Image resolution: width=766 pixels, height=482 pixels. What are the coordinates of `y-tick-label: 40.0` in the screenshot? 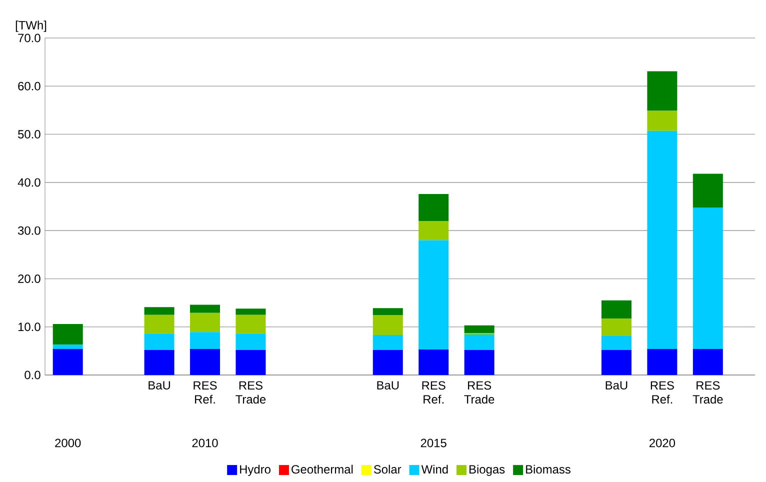 It's located at (29, 182).